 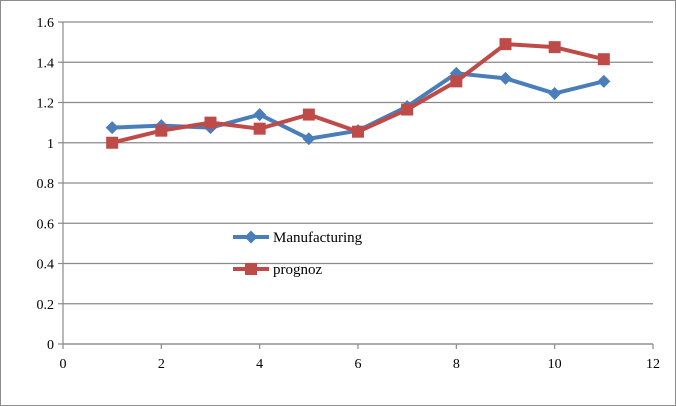 I want to click on y-tick-label: 1, so click(x=50, y=144).